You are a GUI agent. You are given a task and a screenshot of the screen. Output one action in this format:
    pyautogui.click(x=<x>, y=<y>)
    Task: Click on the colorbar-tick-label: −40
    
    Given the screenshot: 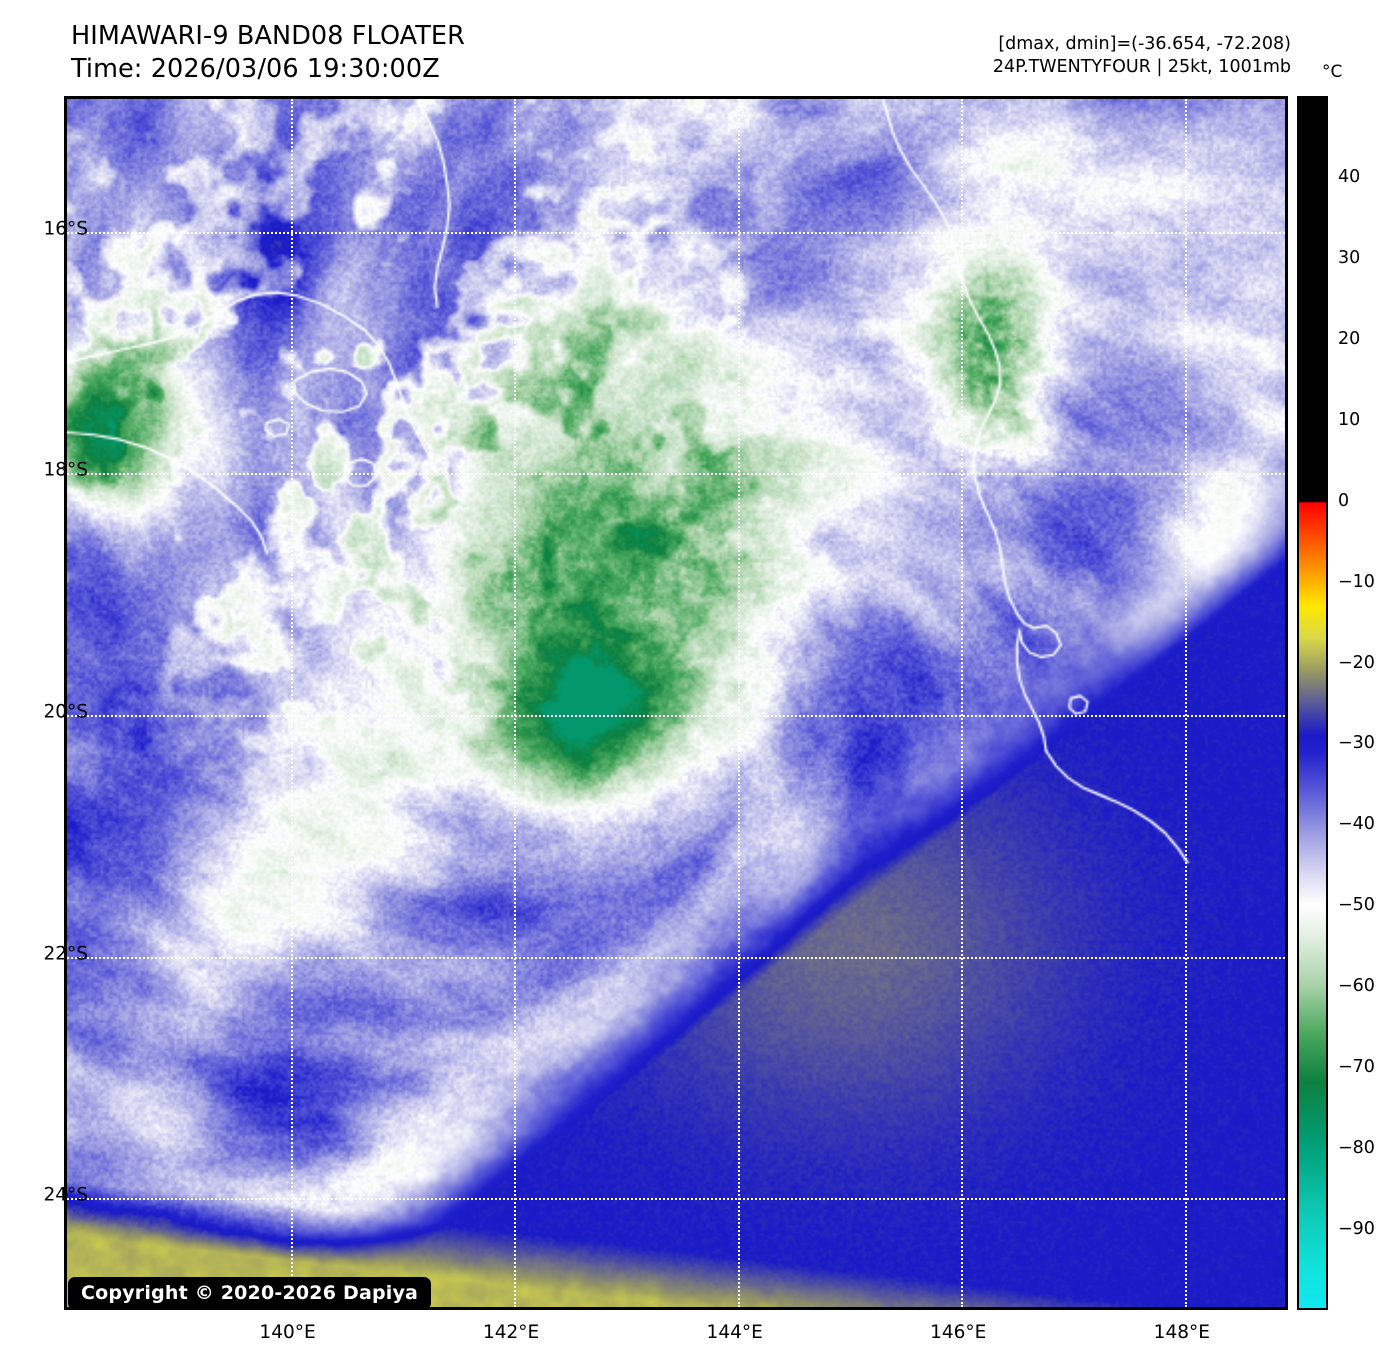 What is the action you would take?
    pyautogui.click(x=1356, y=824)
    